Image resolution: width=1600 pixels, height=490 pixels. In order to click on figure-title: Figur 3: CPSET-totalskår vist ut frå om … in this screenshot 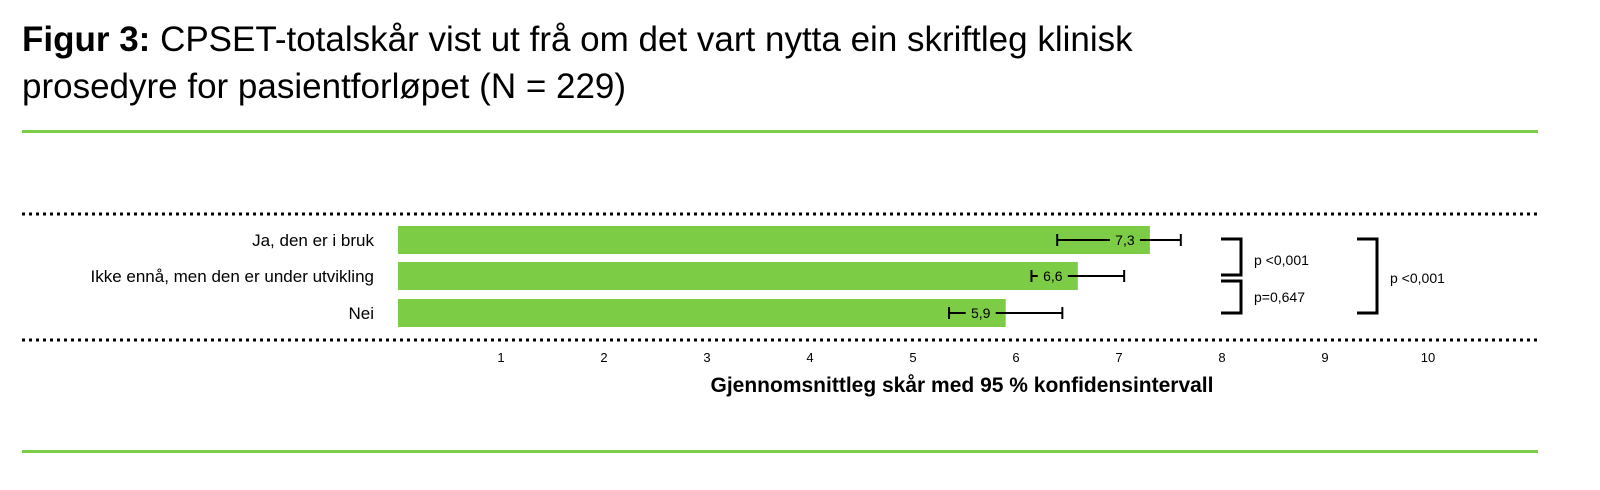, I will do `click(622, 63)`.